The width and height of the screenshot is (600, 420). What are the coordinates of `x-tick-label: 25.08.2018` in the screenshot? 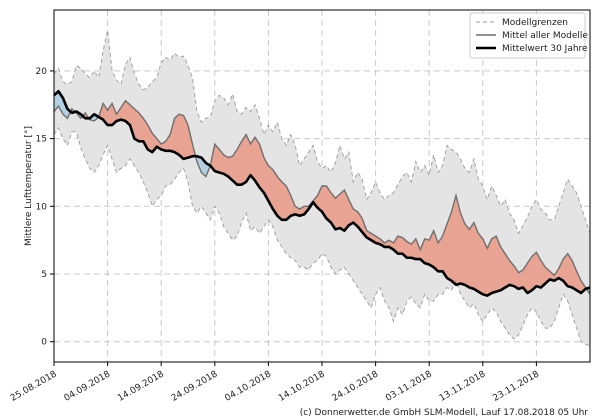 It's located at (34, 386).